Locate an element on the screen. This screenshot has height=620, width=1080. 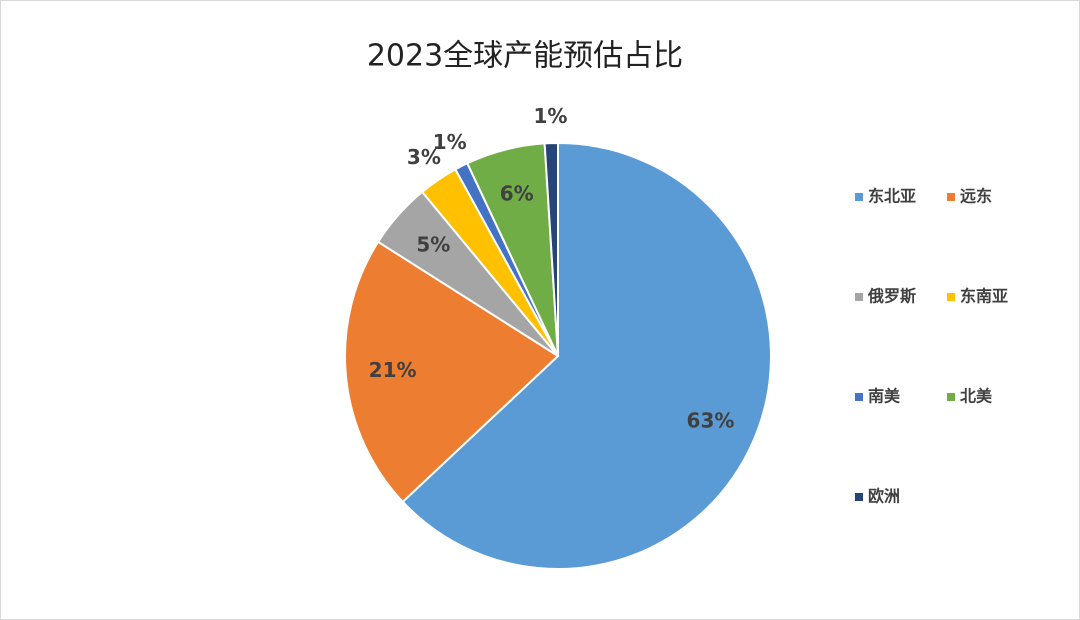
data-label: 5% is located at coordinates (433, 245).